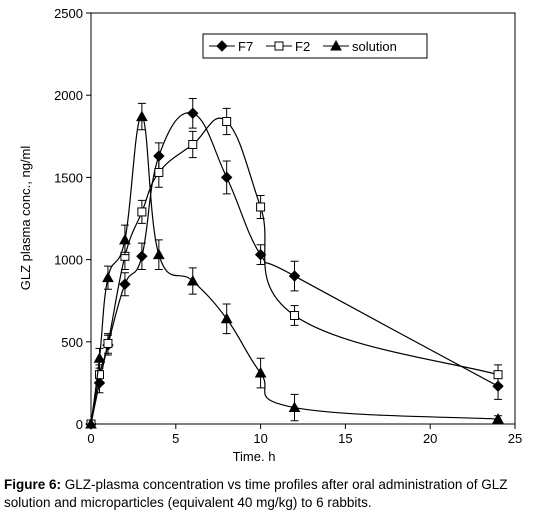 The width and height of the screenshot is (535, 521). Describe the element at coordinates (68, 95) in the screenshot. I see `y-tick-label: 2000` at that location.